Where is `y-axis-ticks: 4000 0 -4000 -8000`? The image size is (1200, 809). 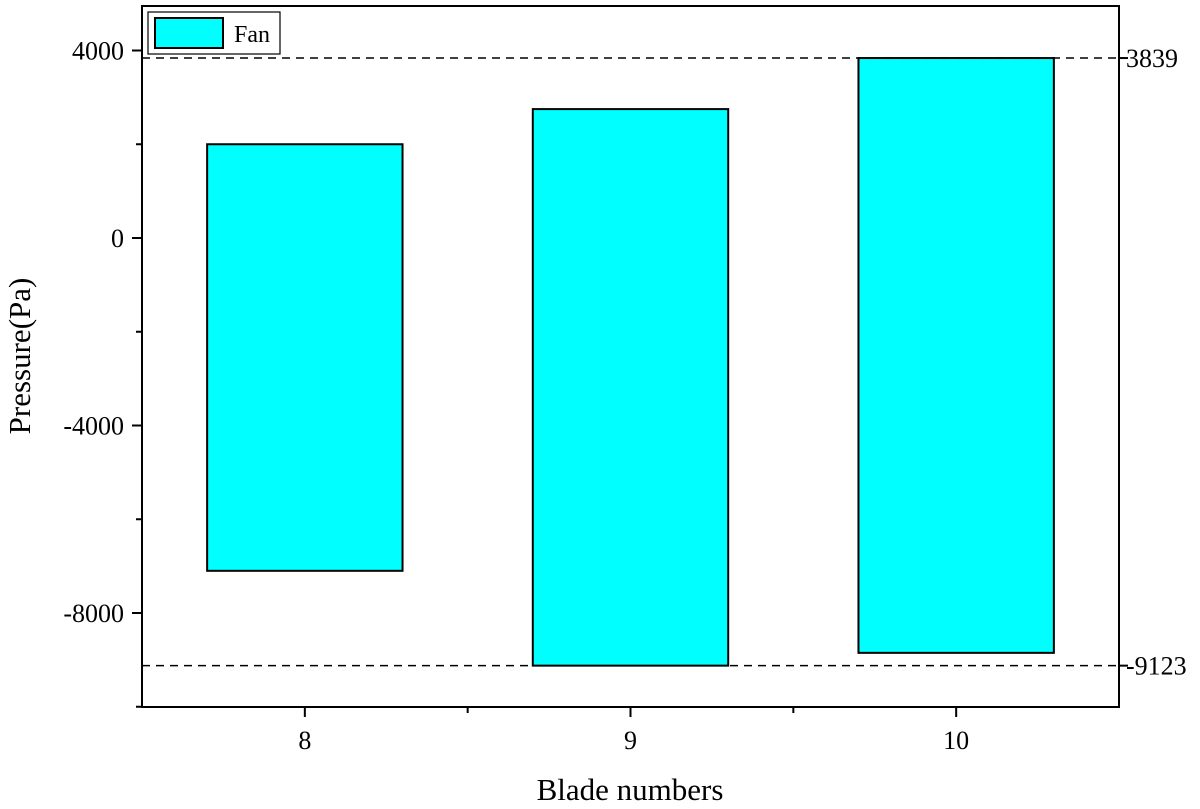
y-axis-ticks: 4000 0 -4000 -8000 is located at coordinates (102, 372).